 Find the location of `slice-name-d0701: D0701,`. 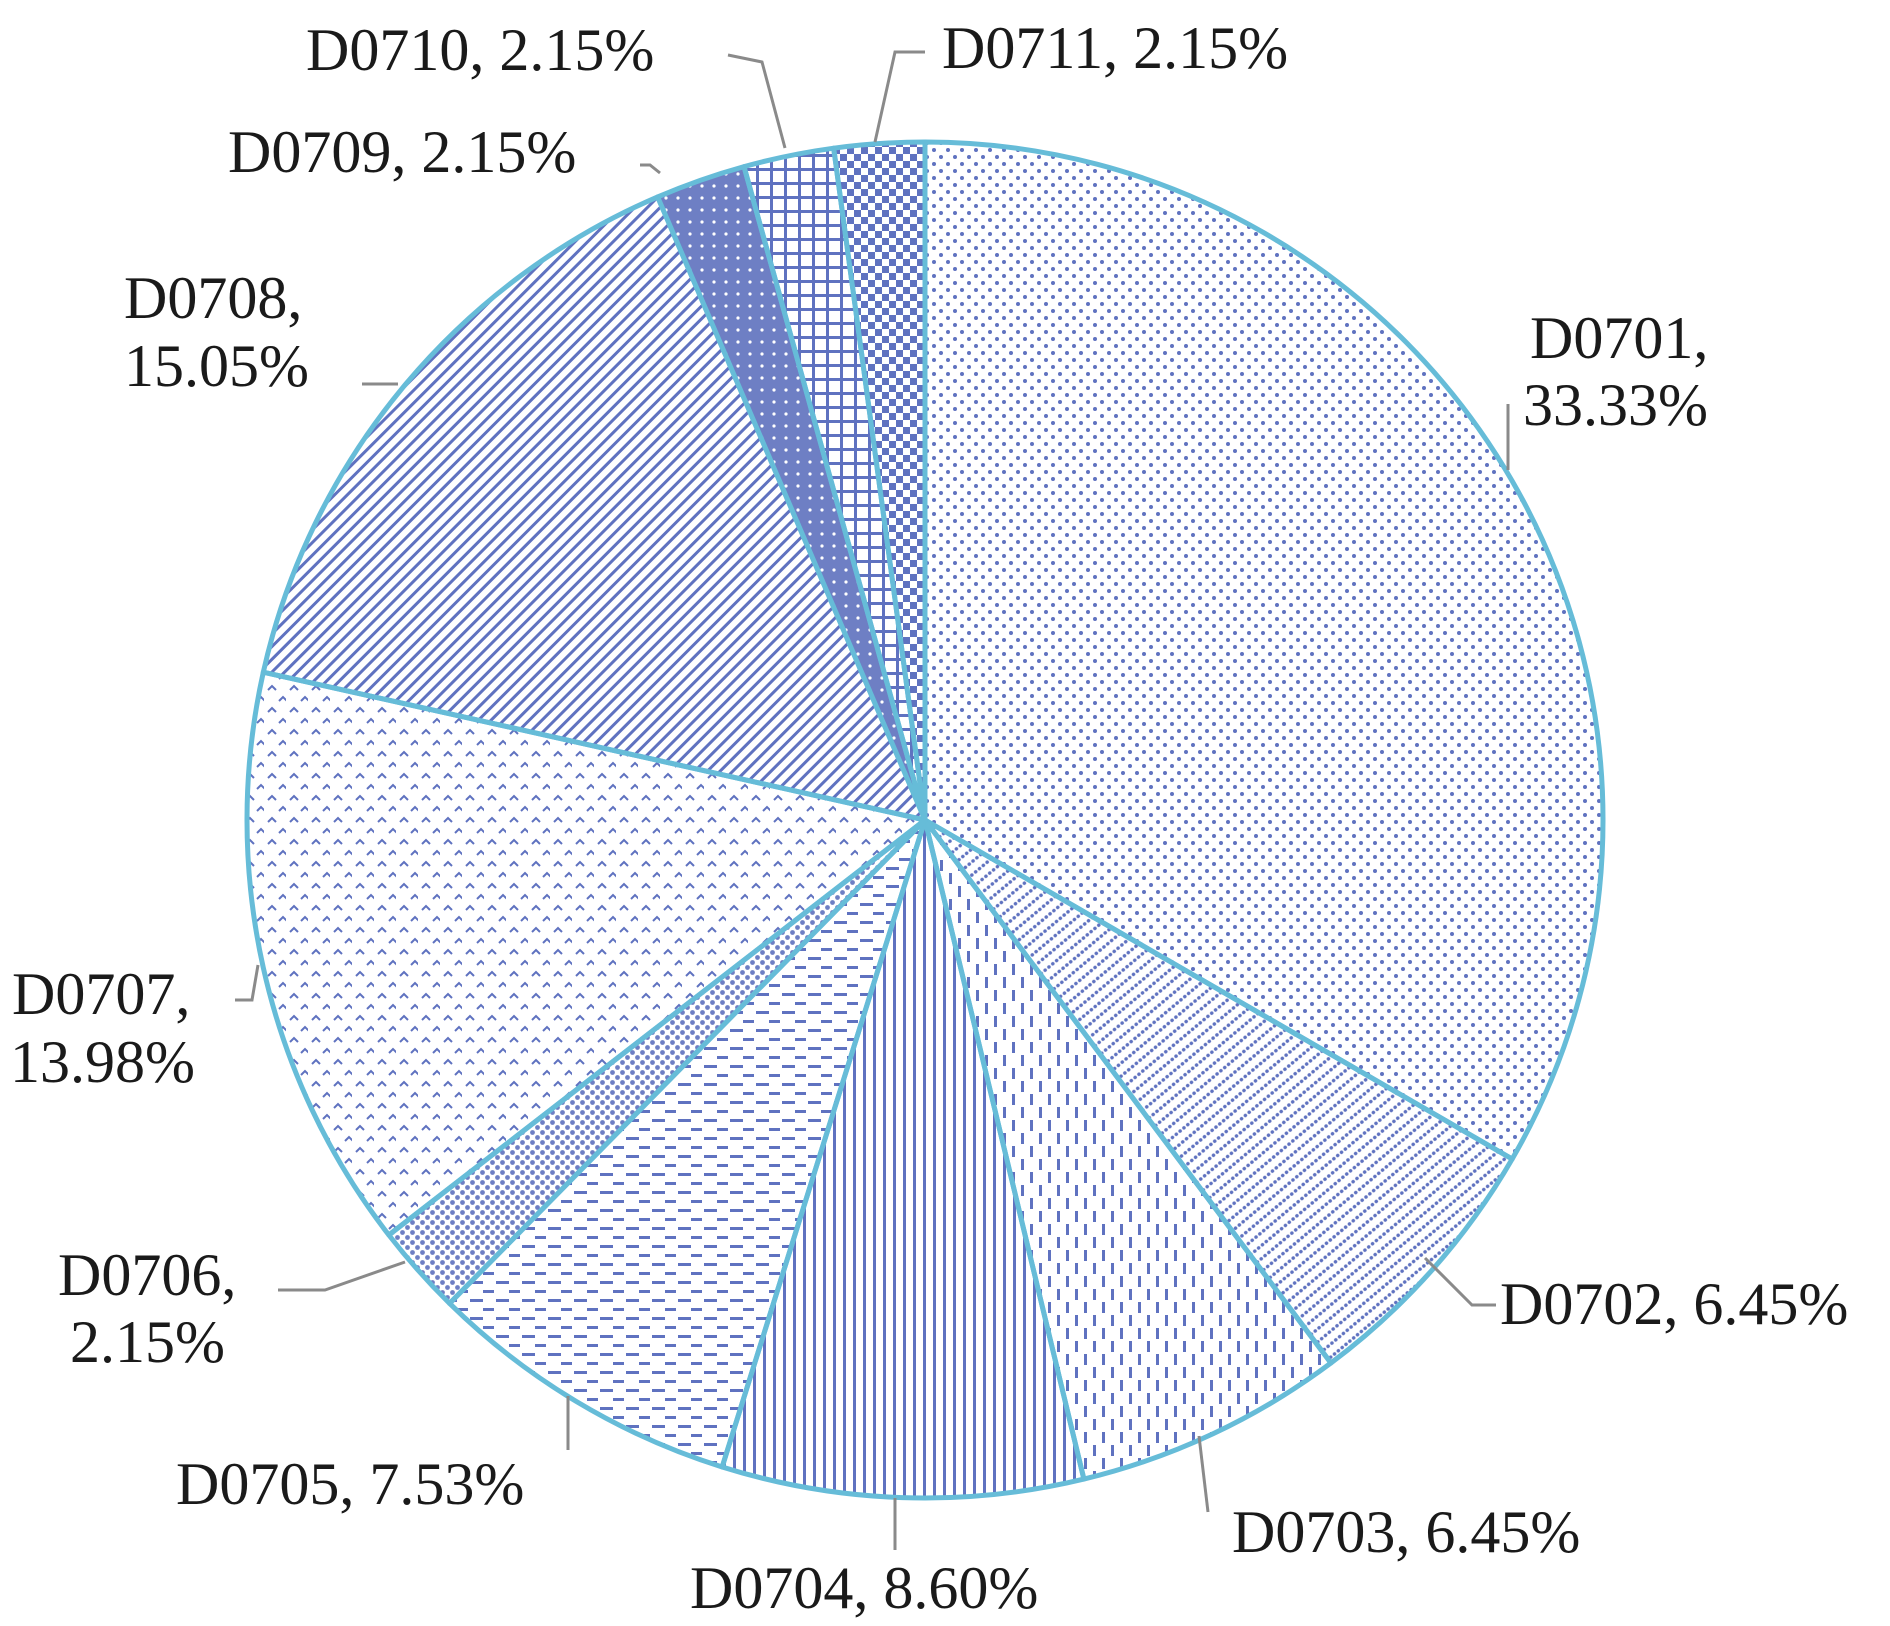

slice-name-d0701: D0701, is located at coordinates (1619, 338).